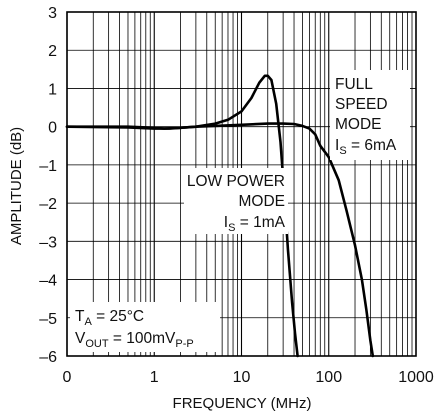 Image resolution: width=435 pixels, height=414 pixels. What do you see at coordinates (416, 377) in the screenshot?
I see `x-tick-label: 1000` at bounding box center [416, 377].